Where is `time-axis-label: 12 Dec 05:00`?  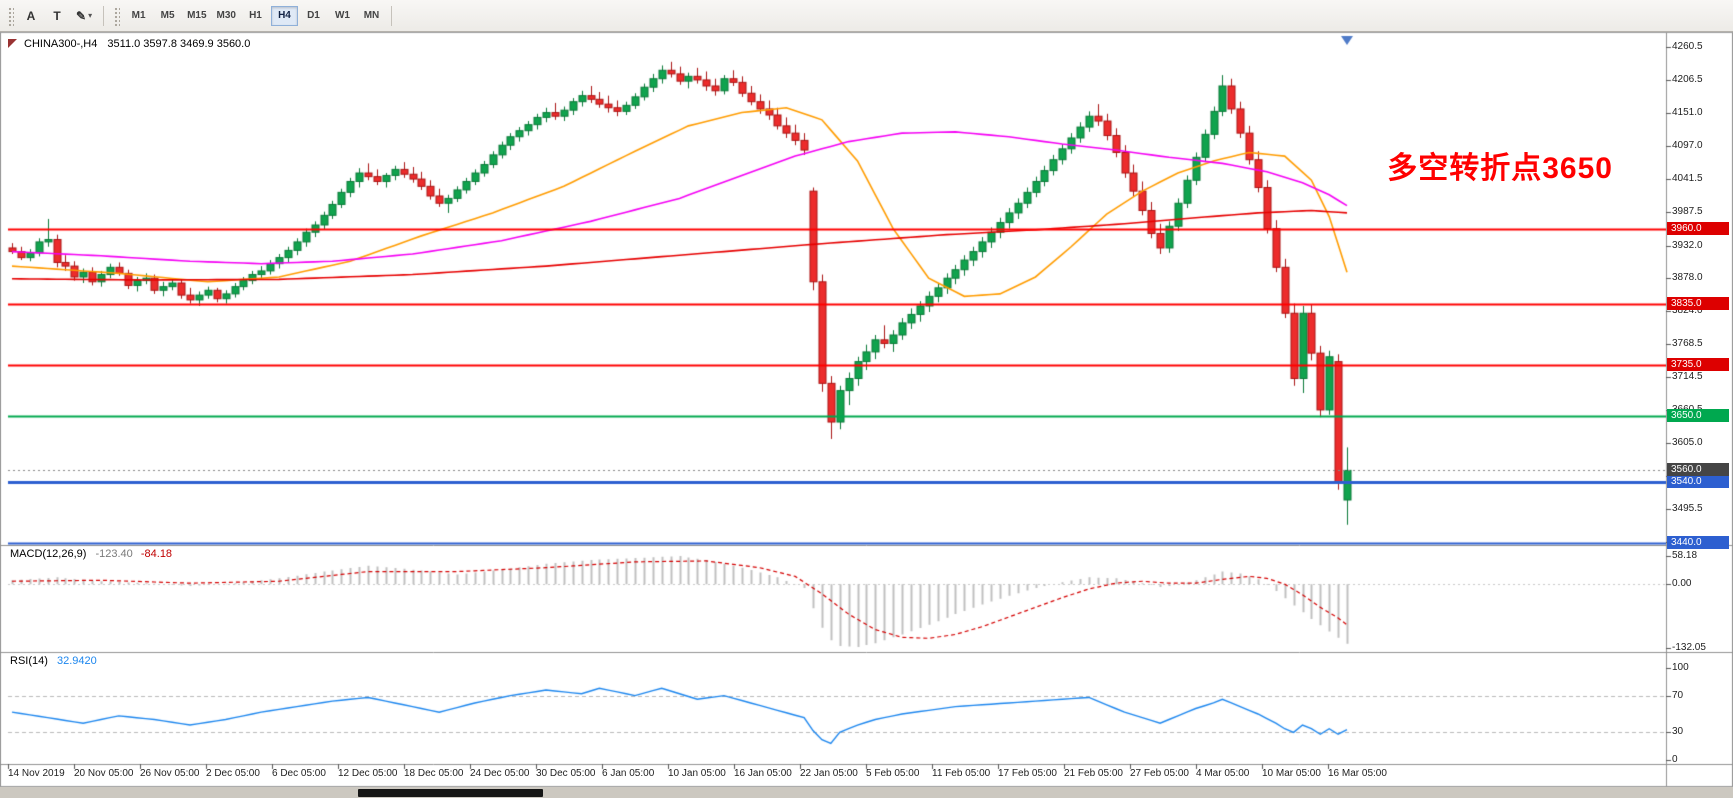
time-axis-label: 12 Dec 05:00 is located at coordinates (368, 773).